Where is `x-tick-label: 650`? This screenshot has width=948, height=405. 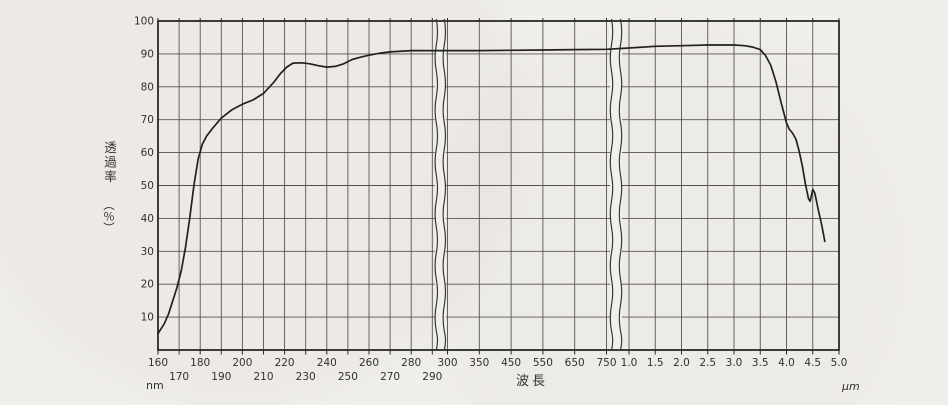 x-tick-label: 650 is located at coordinates (575, 363).